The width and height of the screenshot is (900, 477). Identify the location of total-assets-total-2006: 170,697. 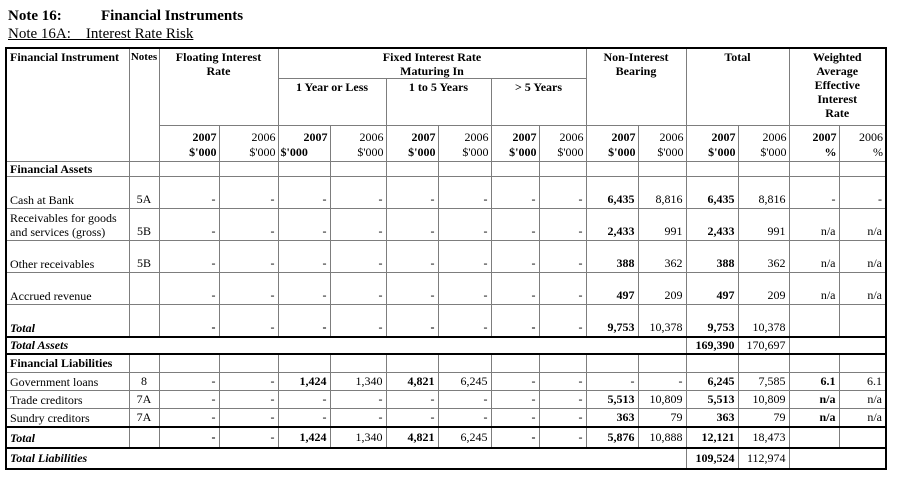
(763, 345).